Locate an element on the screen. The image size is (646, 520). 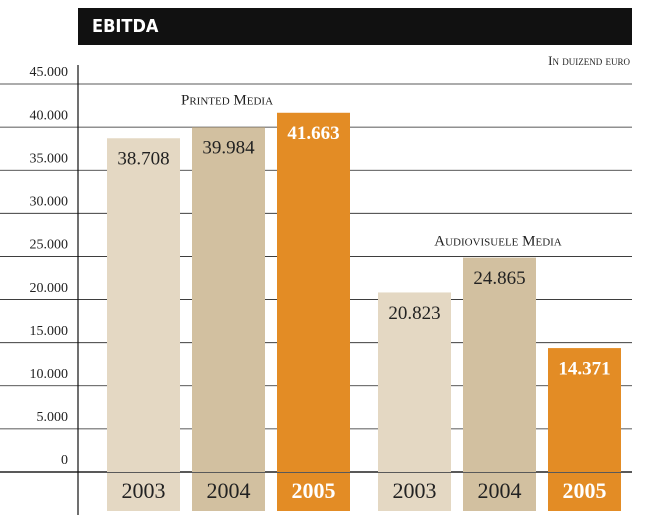
value-label: 14.371 is located at coordinates (584, 368).